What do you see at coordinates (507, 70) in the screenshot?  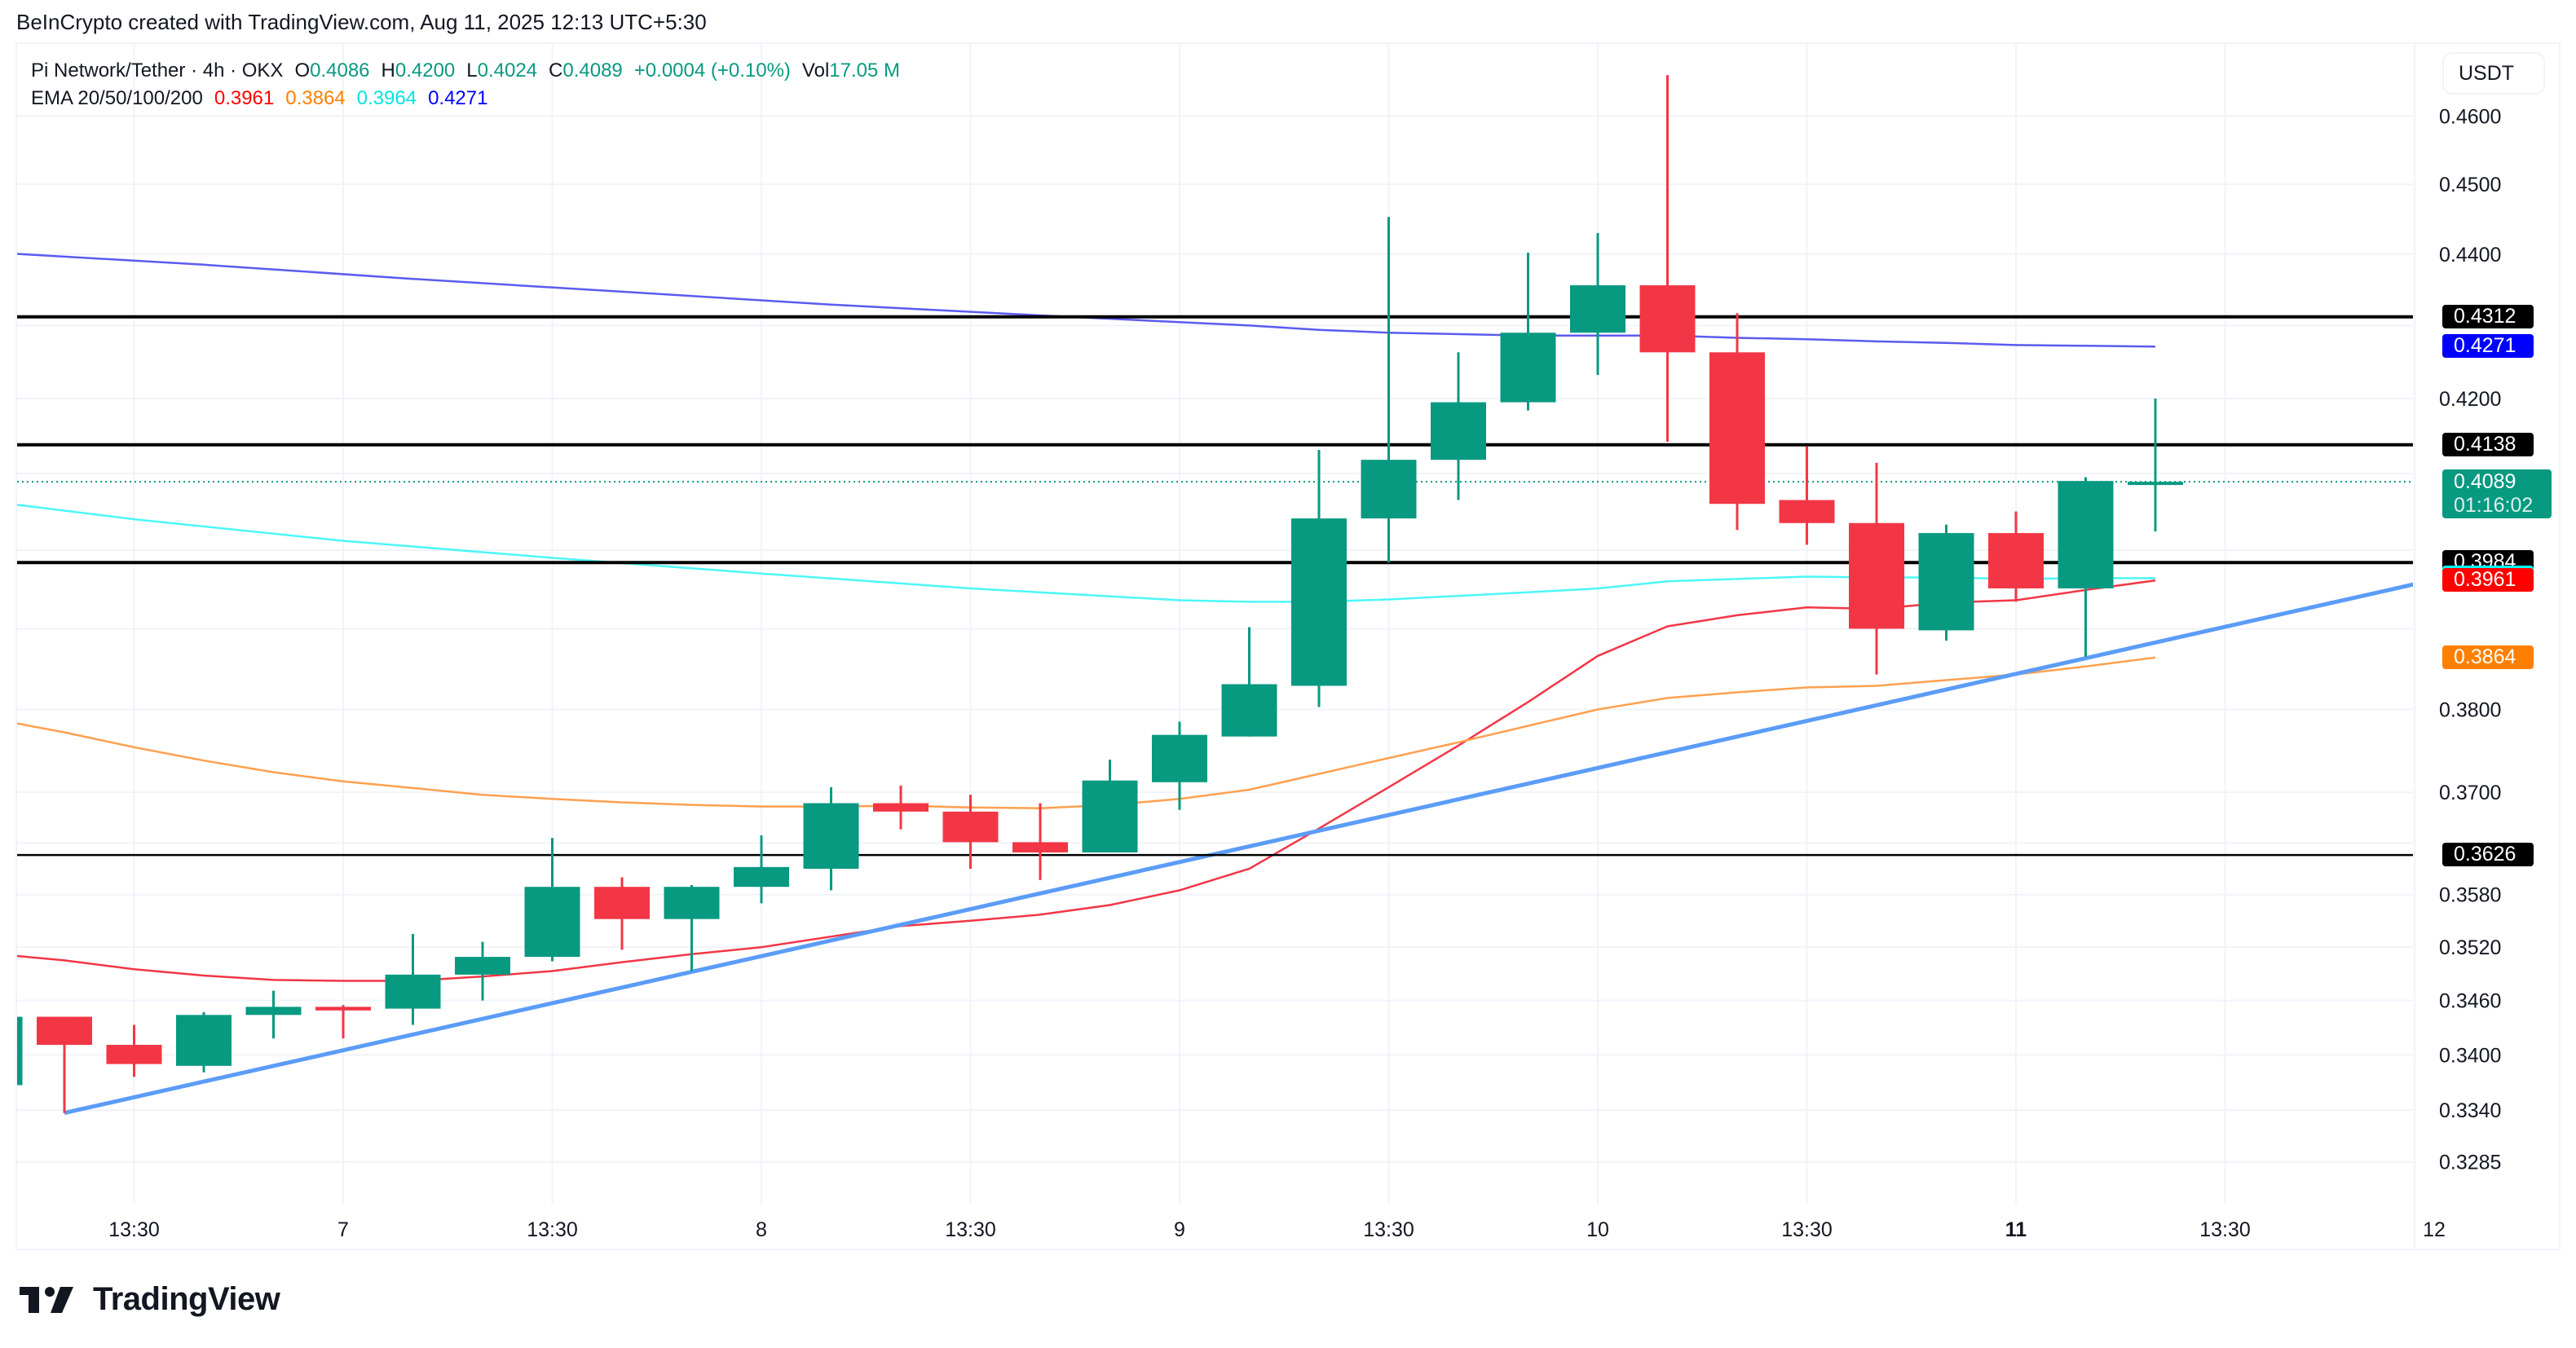 I see `low-value: 0.4024` at bounding box center [507, 70].